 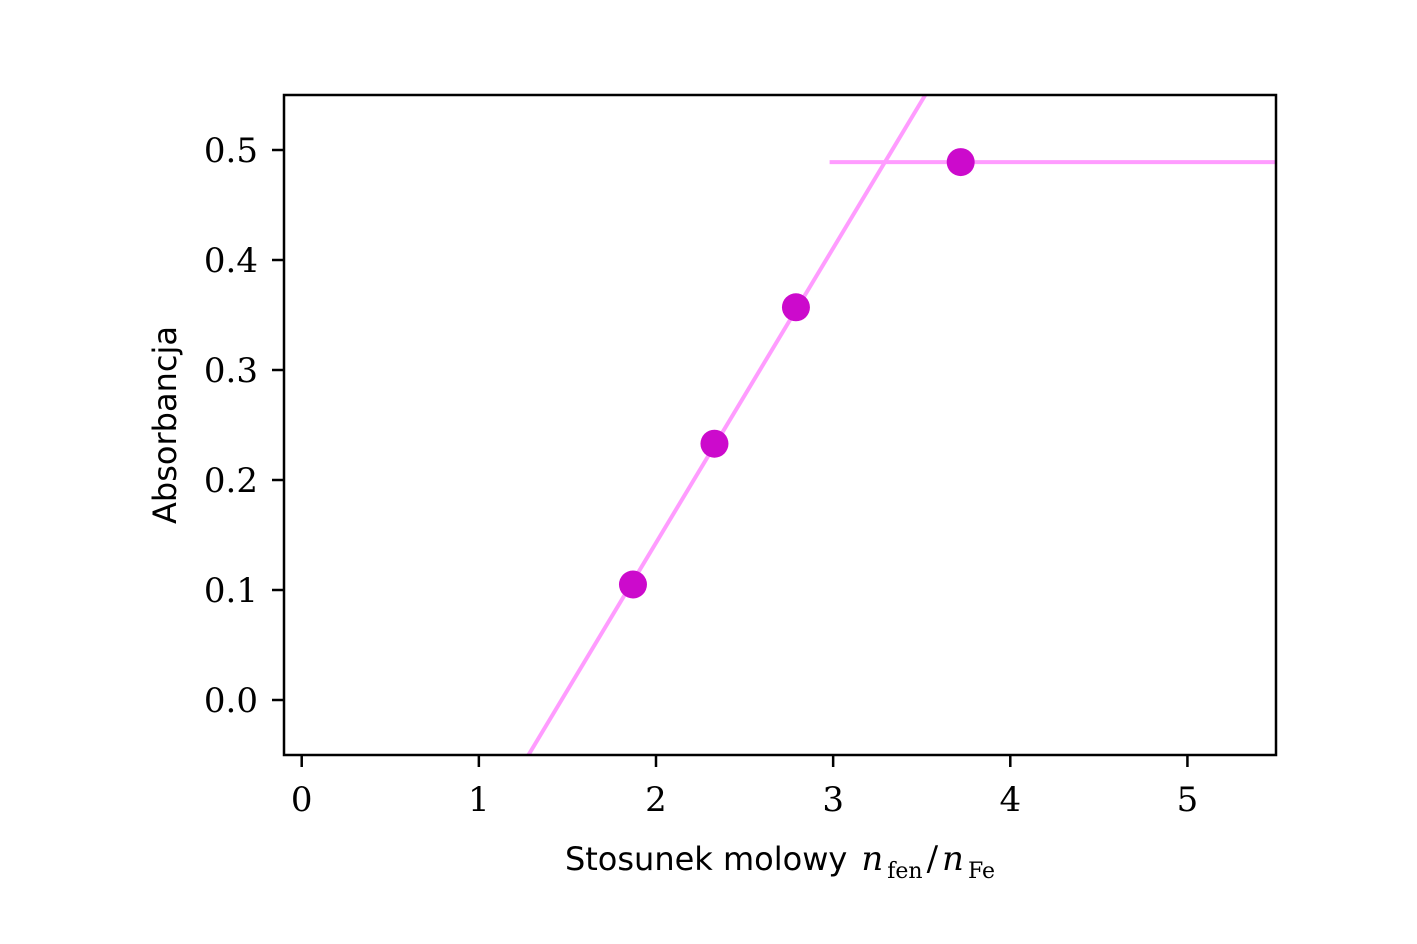 I want to click on y-tick-label-4: 0.4, so click(x=231, y=261).